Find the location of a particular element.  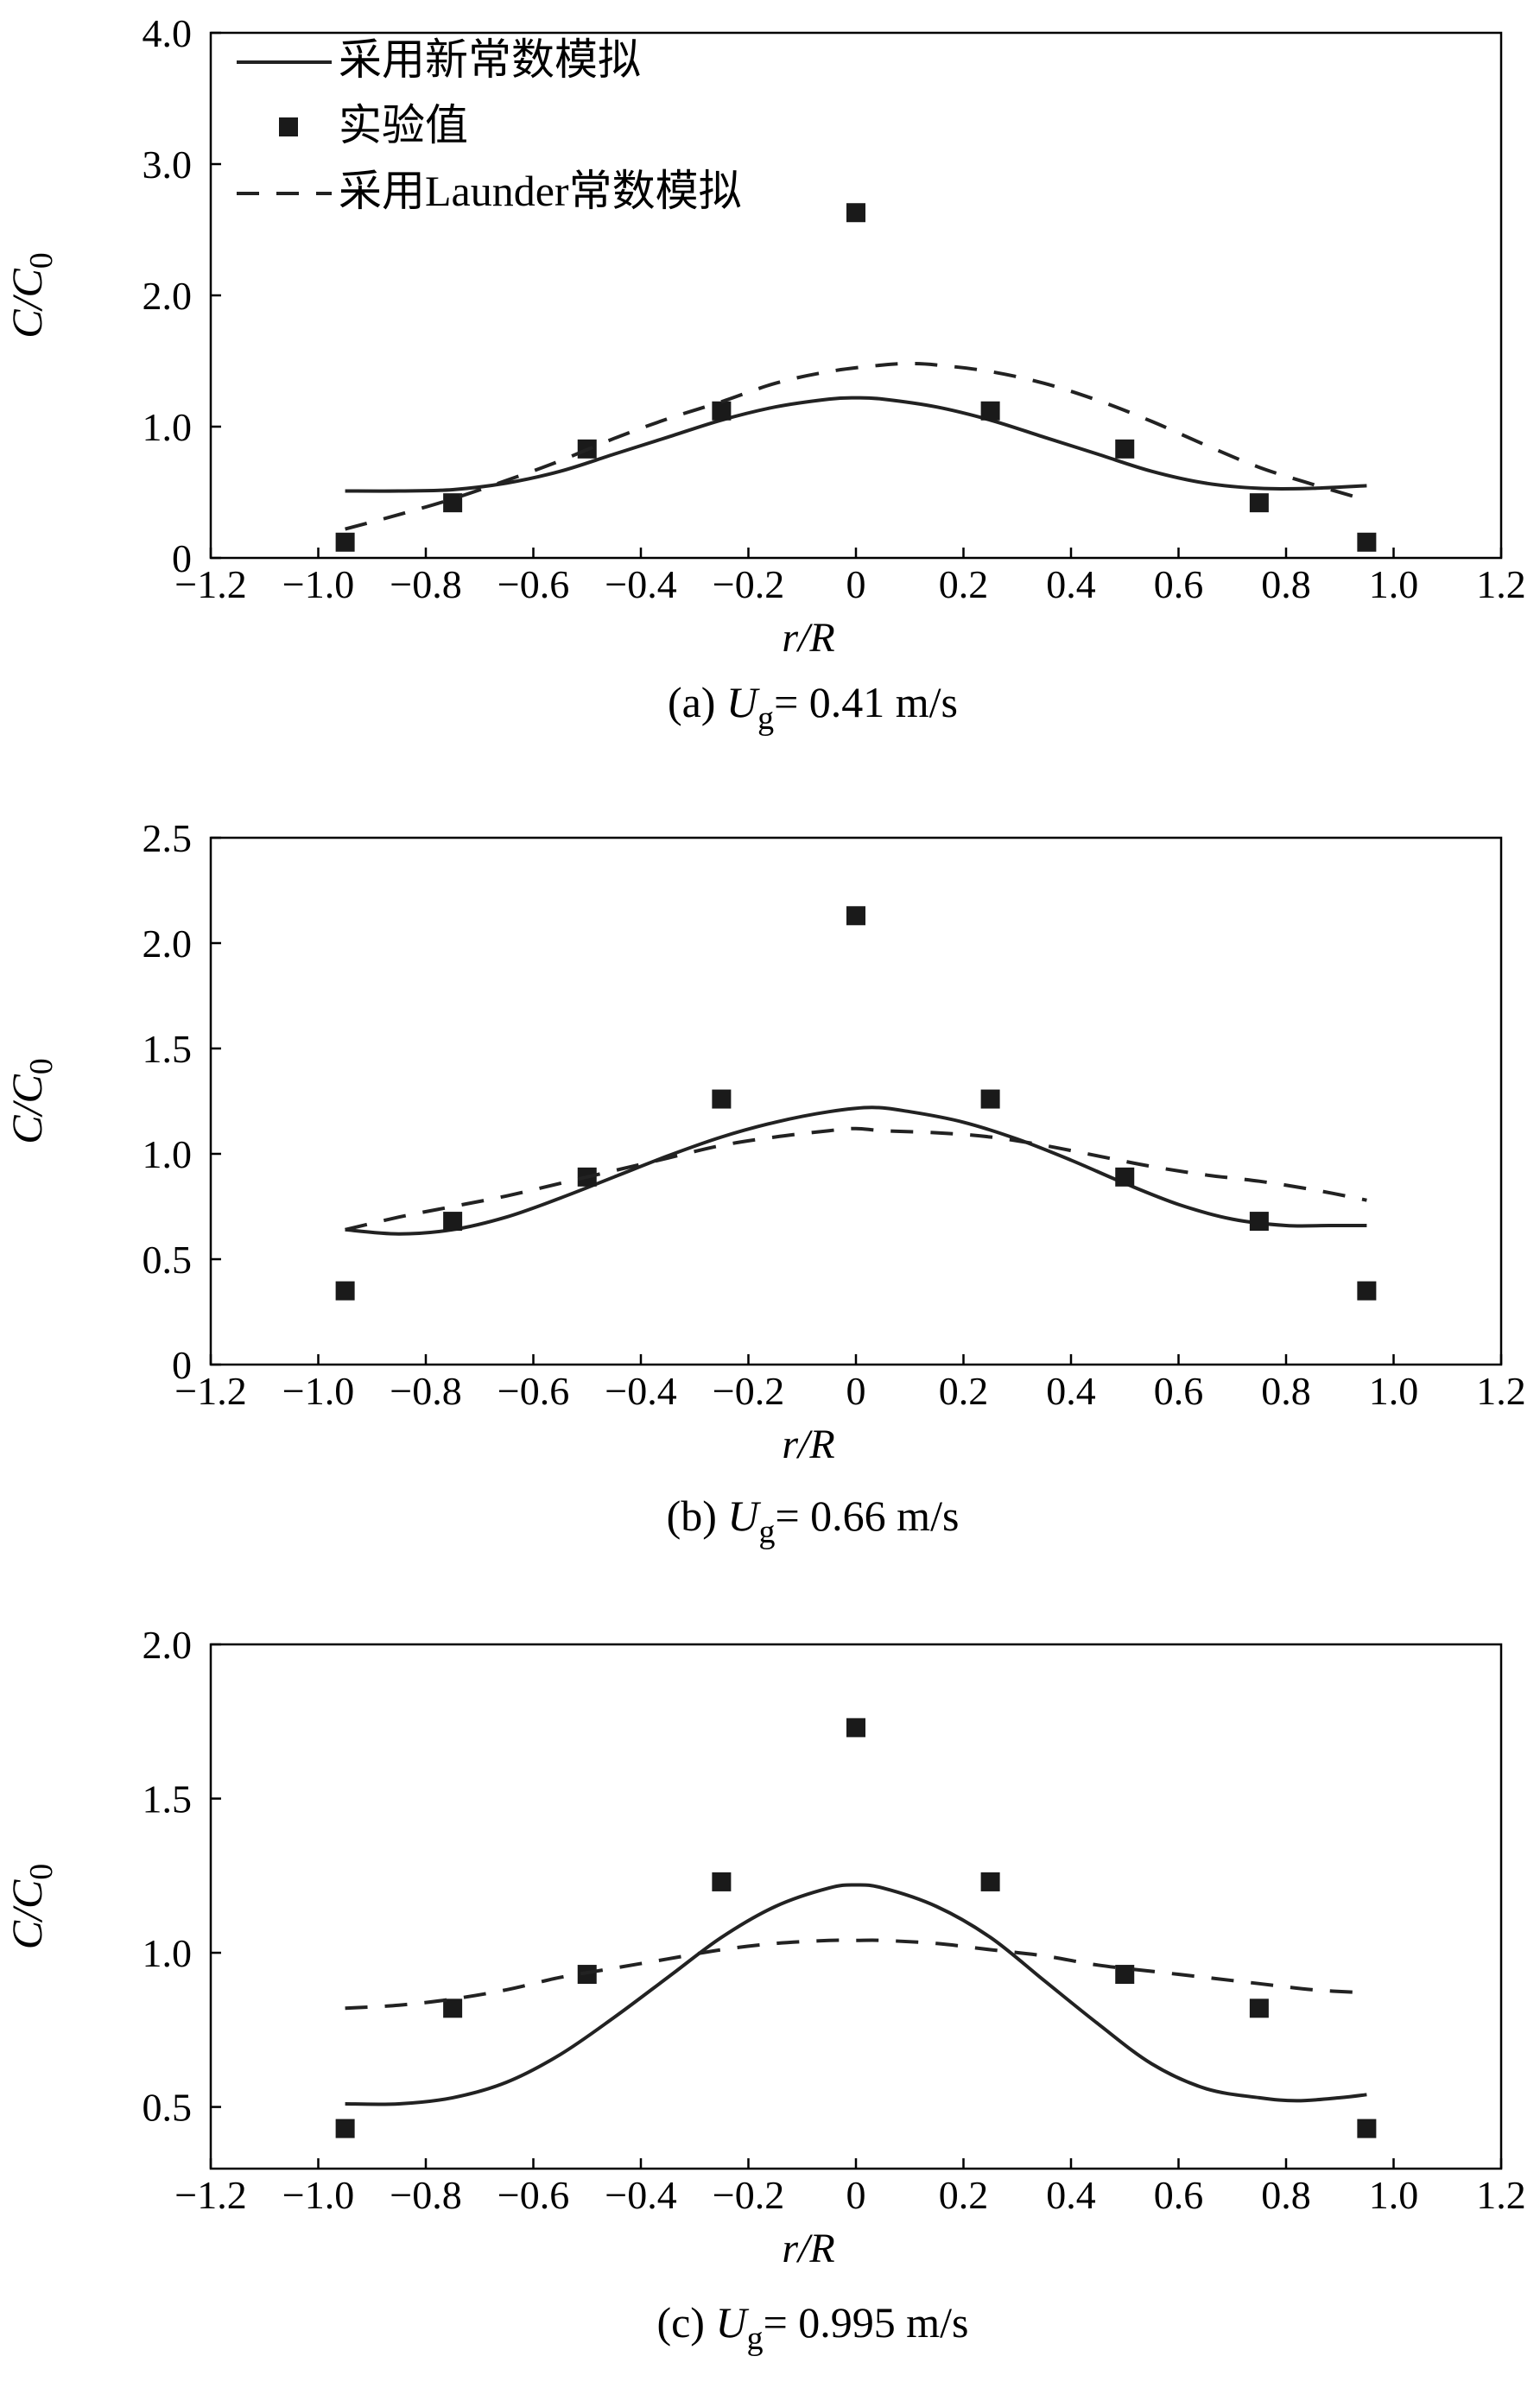

y-tick-label: 0.5 is located at coordinates (168, 2108).